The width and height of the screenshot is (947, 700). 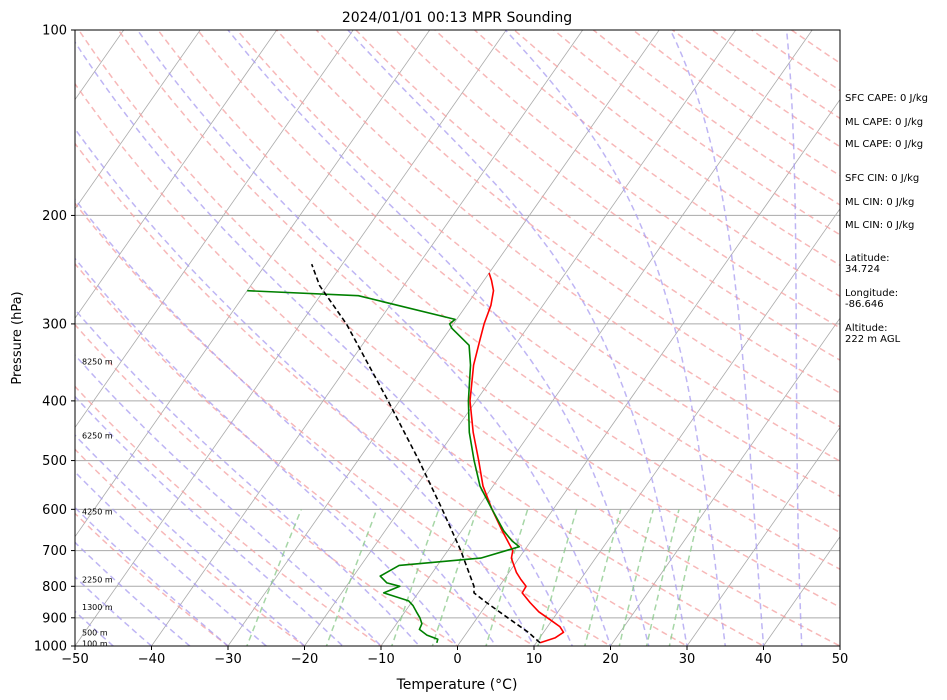 I want to click on height-label: 500 m, so click(x=95, y=632).